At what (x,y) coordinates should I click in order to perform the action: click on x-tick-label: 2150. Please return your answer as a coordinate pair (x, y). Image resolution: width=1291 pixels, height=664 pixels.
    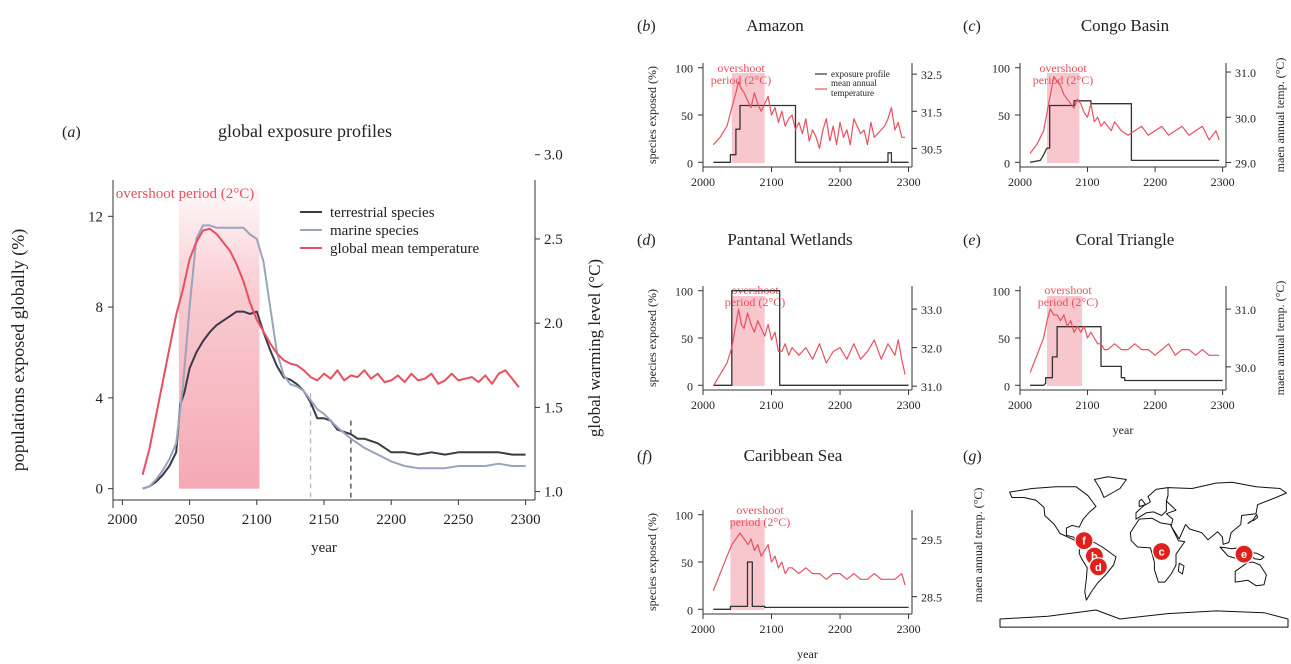
    Looking at the image, I should click on (324, 520).